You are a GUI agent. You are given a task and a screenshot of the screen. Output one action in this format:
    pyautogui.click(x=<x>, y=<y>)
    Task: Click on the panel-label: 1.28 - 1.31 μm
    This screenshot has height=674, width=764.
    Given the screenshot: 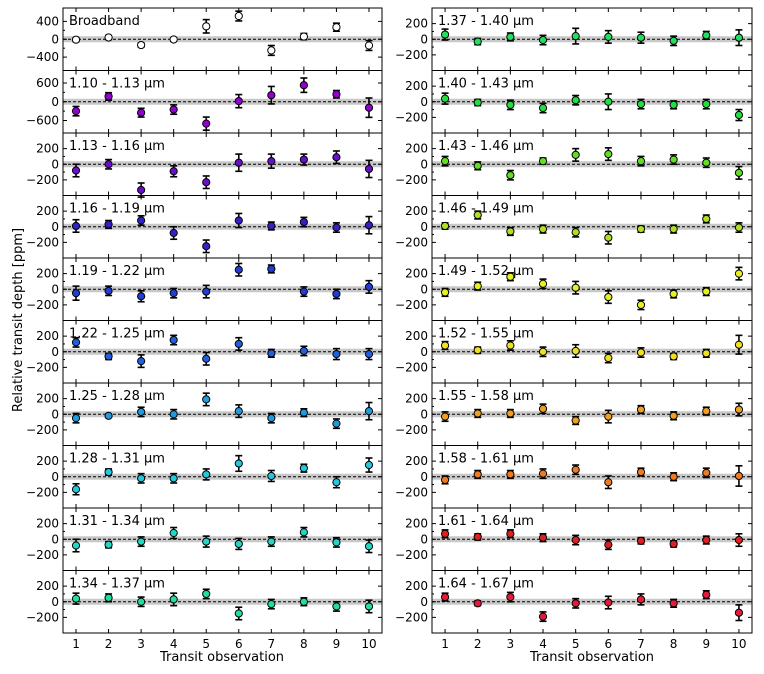 What is the action you would take?
    pyautogui.click(x=117, y=459)
    